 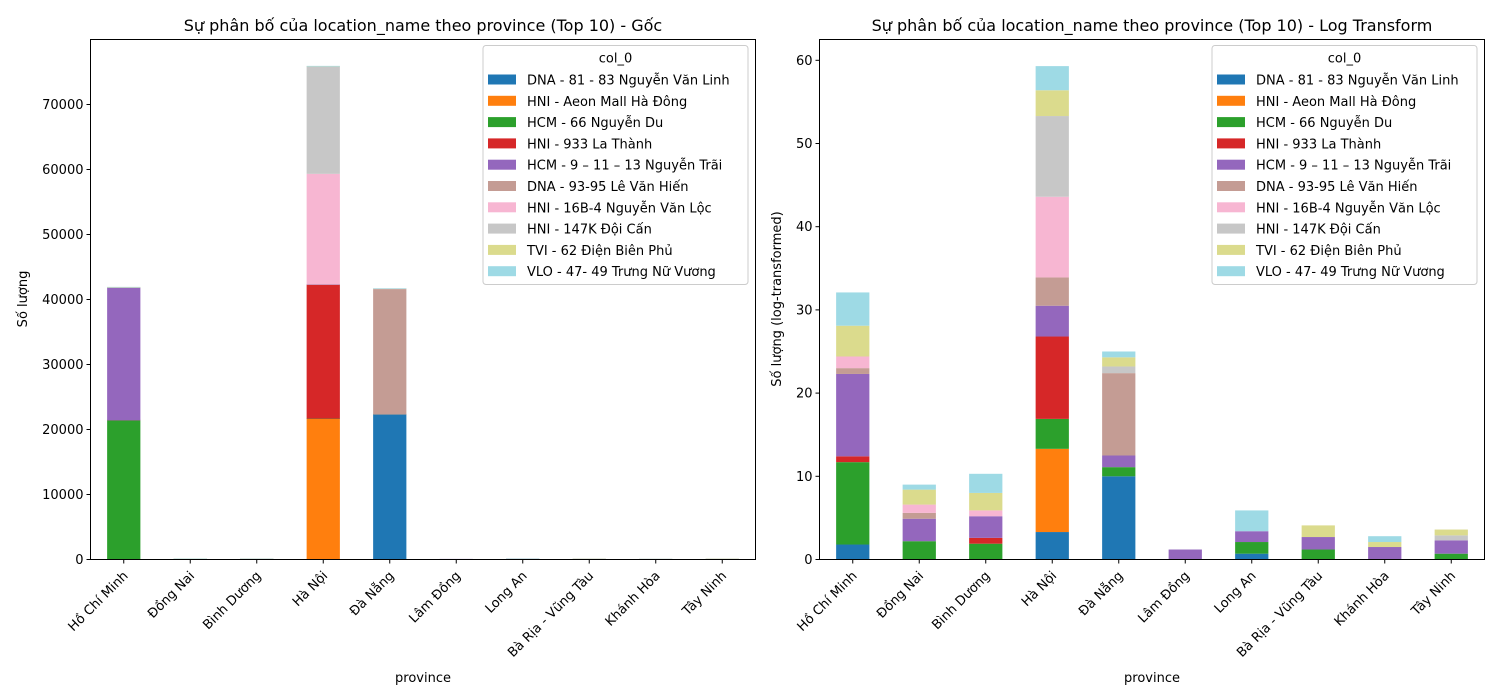 What do you see at coordinates (1337, 187) in the screenshot?
I see `legend-label-right-5: DNA - 93-95 Lê Văn Hiến` at bounding box center [1337, 187].